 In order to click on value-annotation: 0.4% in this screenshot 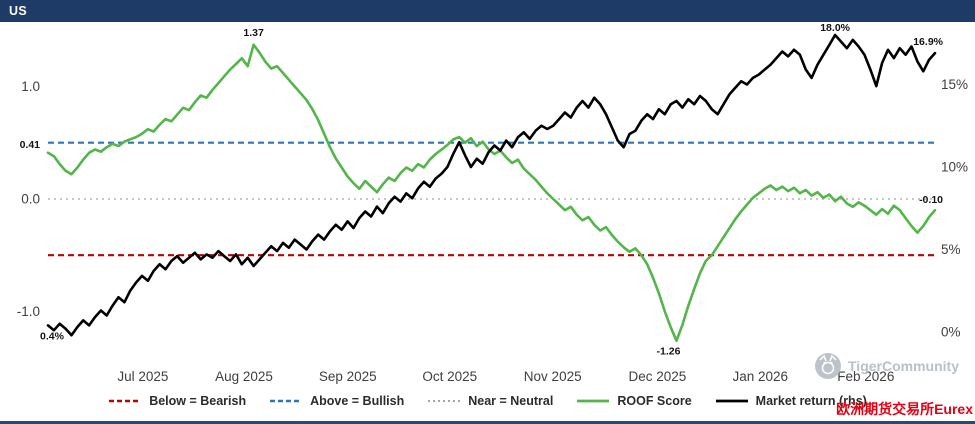, I will do `click(52, 336)`.